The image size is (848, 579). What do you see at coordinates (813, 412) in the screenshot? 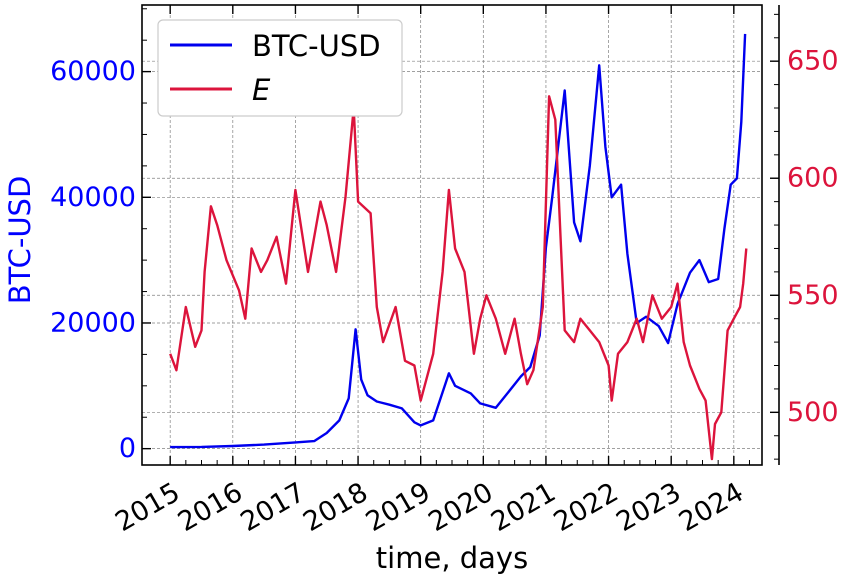
I see `y-right-tick-label: 500` at bounding box center [813, 412].